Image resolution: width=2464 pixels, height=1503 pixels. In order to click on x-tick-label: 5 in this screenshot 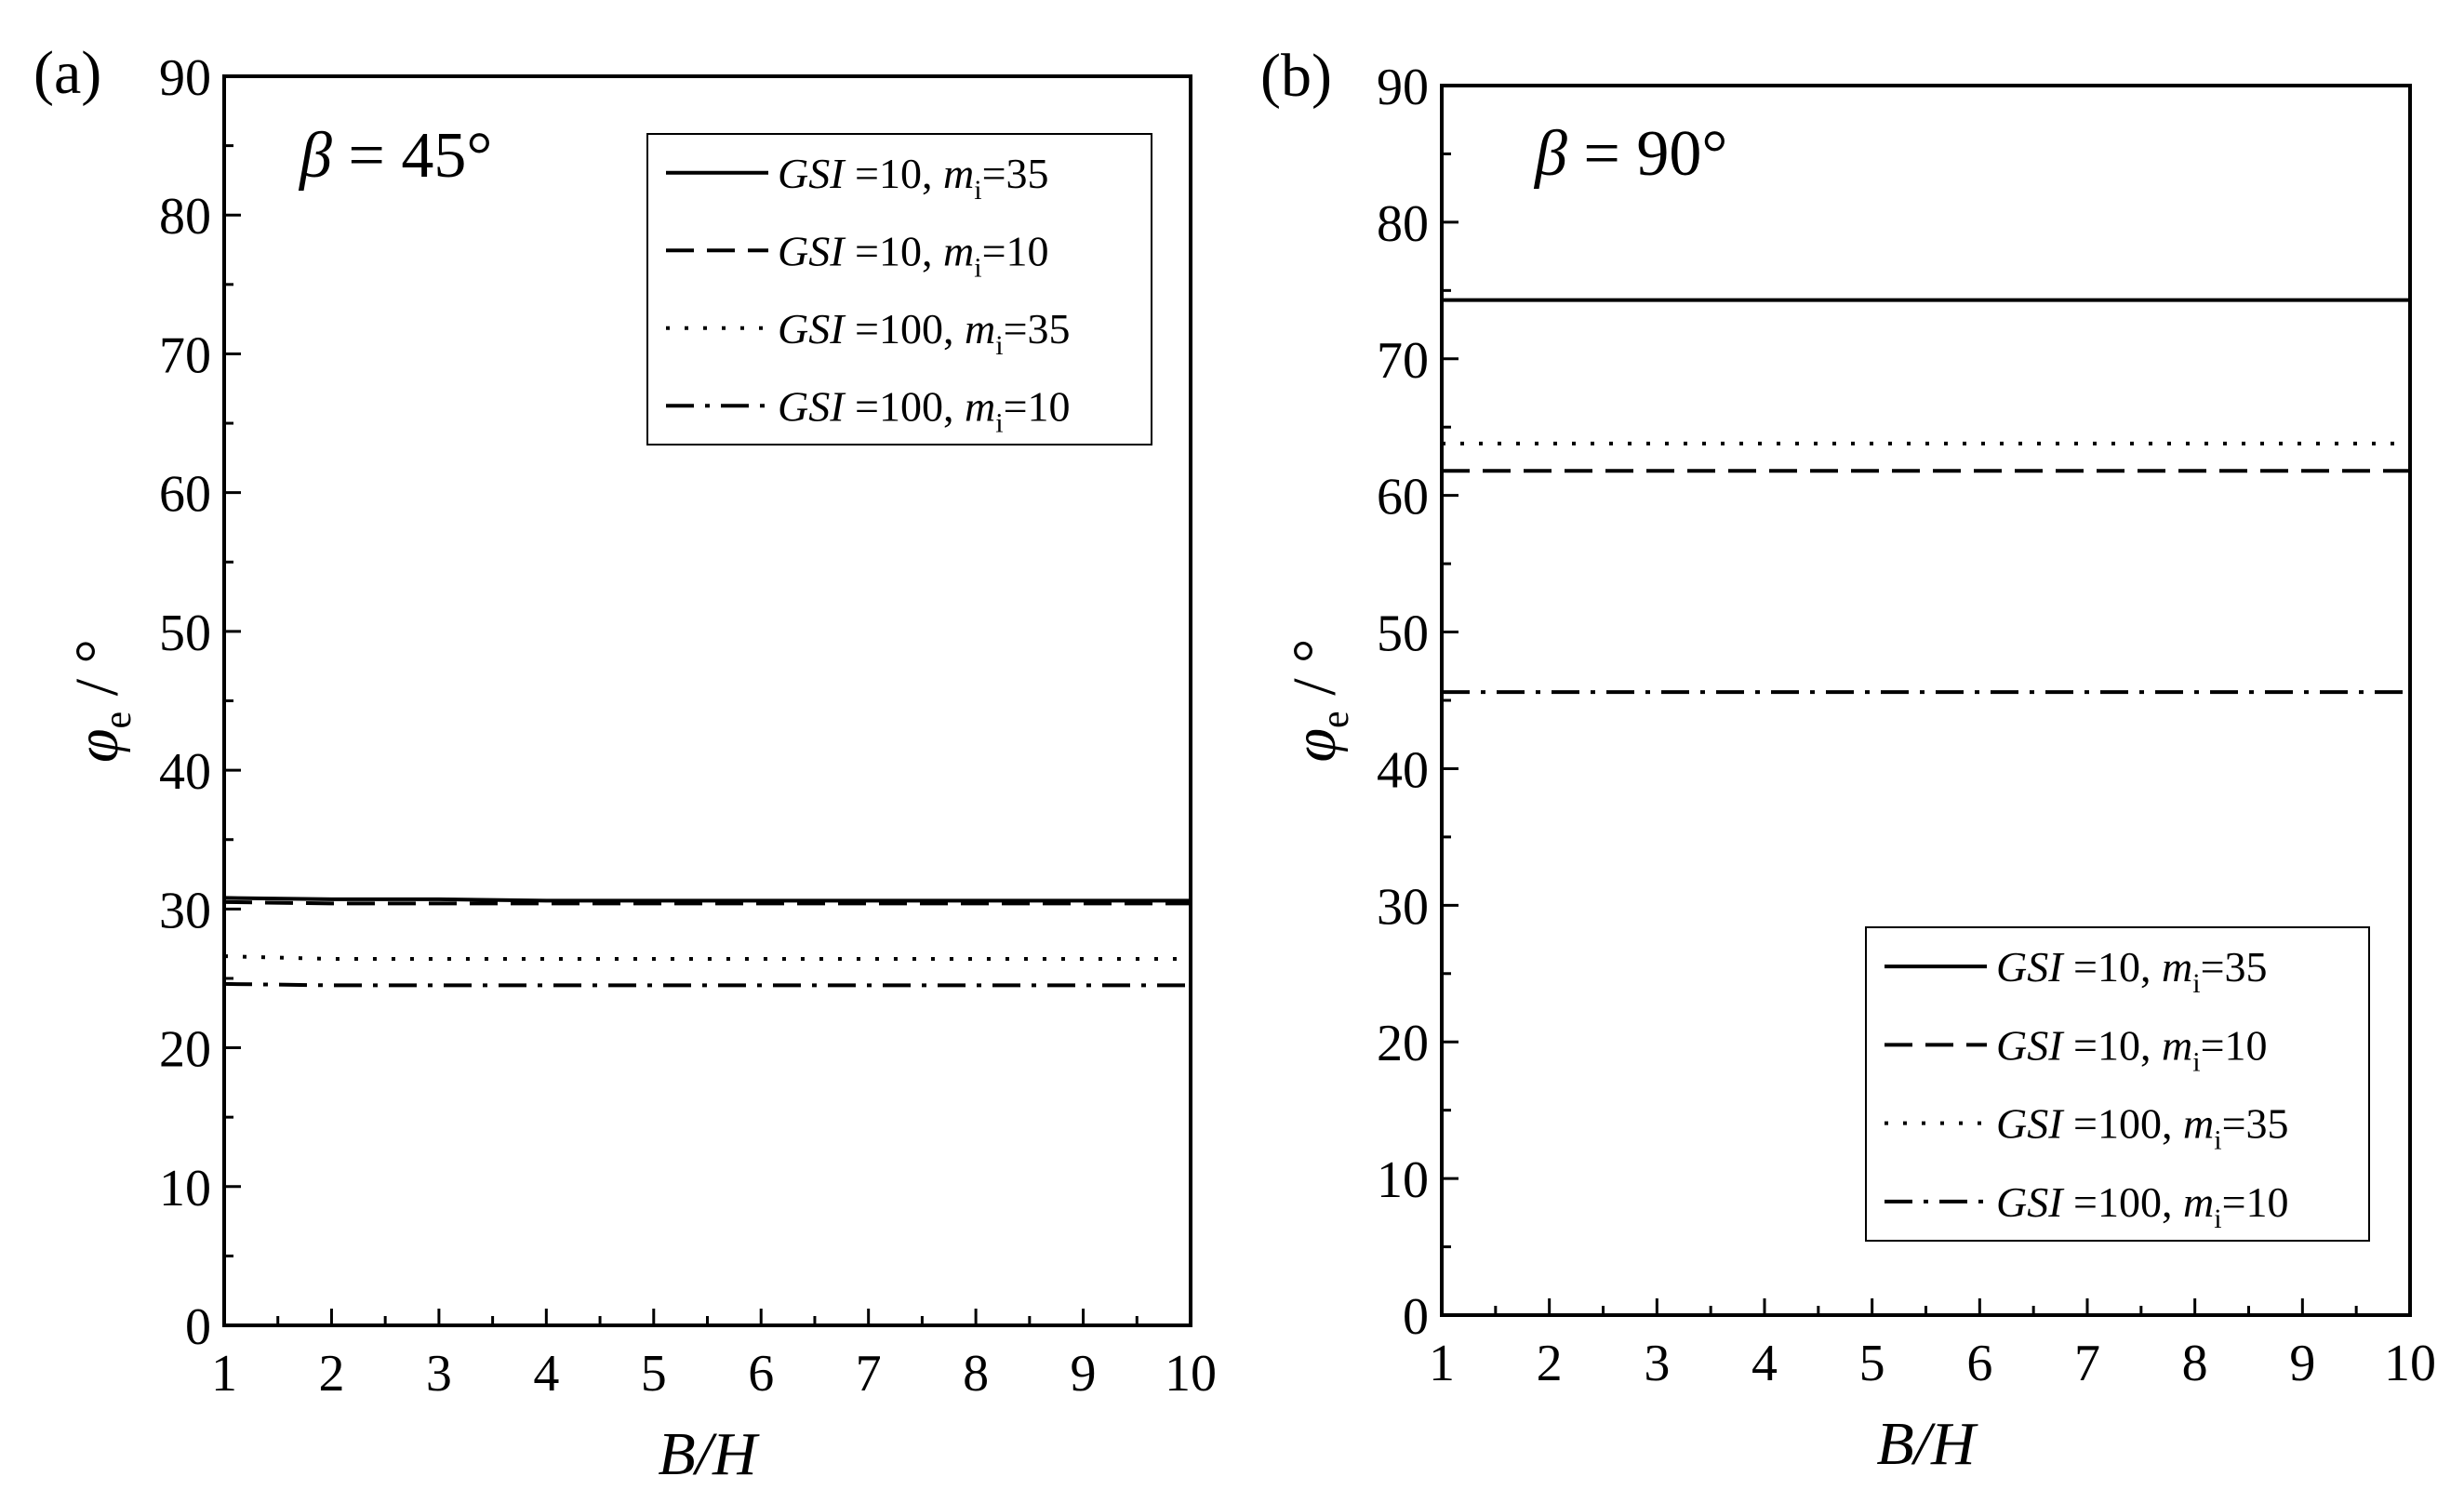, I will do `click(1872, 1363)`.